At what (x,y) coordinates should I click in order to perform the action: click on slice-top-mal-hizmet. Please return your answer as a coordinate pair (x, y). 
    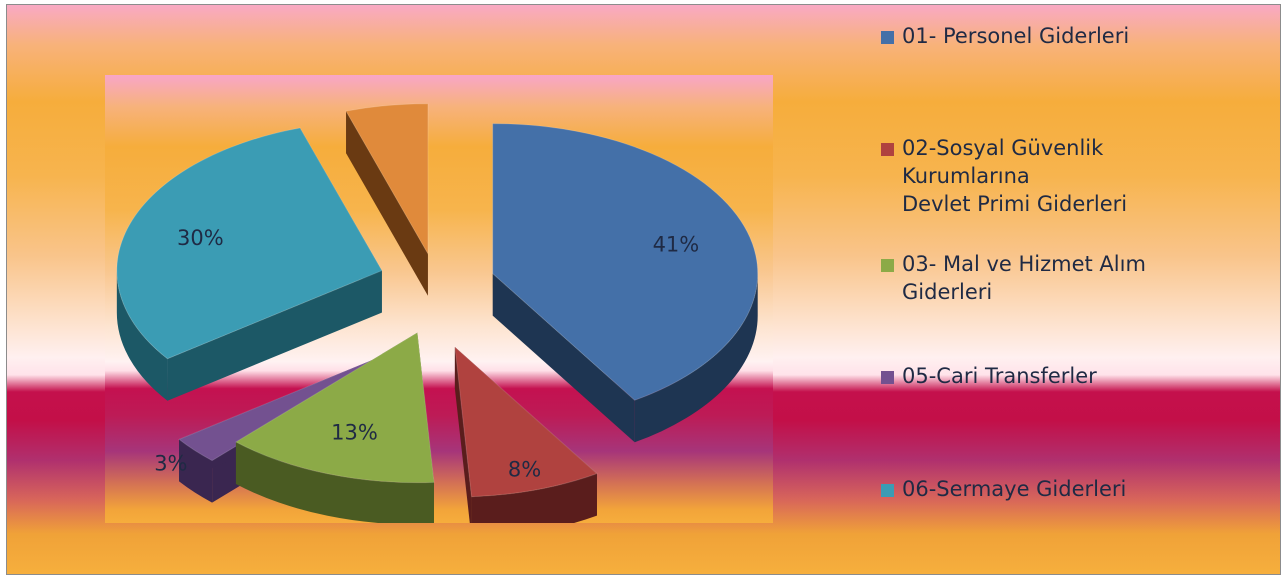
    Looking at the image, I should click on (334, 407).